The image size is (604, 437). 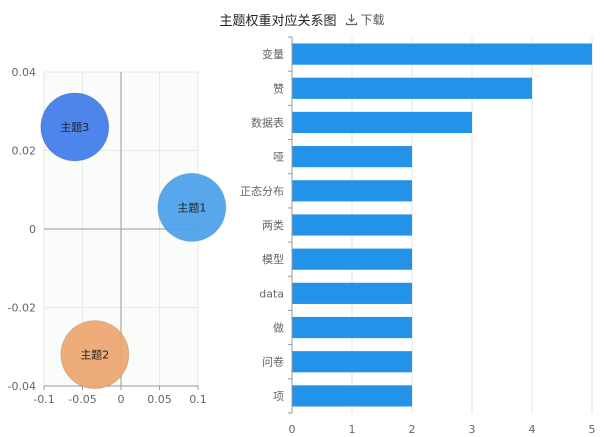 I want to click on topic-bubble-label: 主题2, so click(x=94, y=355).